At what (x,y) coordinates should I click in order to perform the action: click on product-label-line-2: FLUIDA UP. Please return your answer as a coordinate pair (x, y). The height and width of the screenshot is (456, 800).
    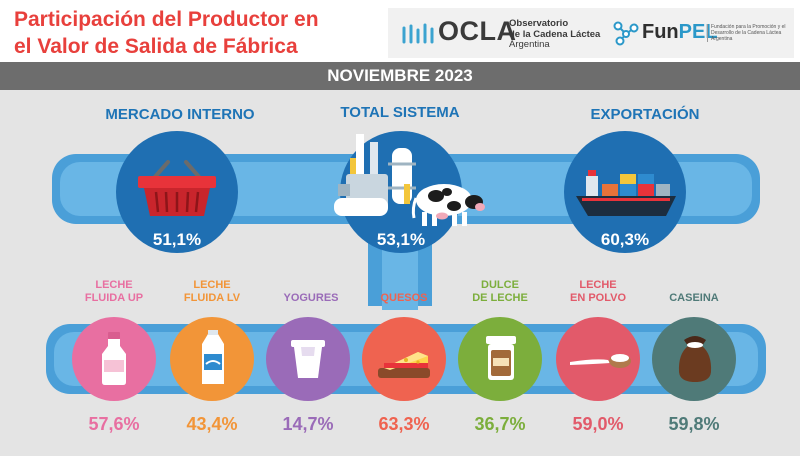
    Looking at the image, I should click on (114, 298).